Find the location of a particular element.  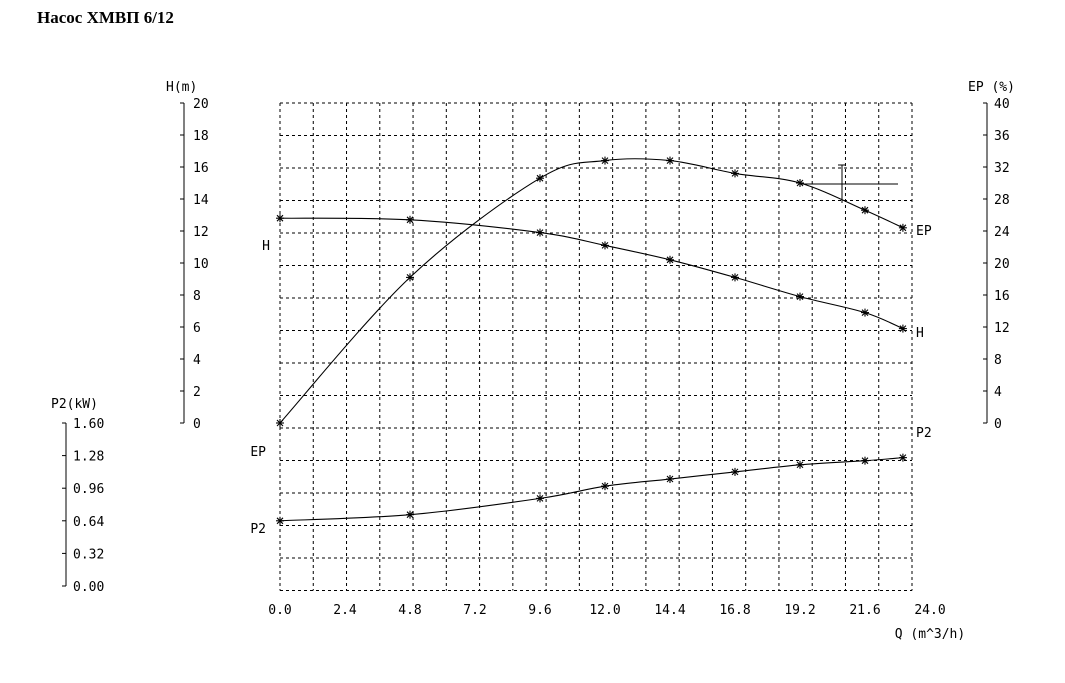

x-tick-label: 7.2 is located at coordinates (474, 610).